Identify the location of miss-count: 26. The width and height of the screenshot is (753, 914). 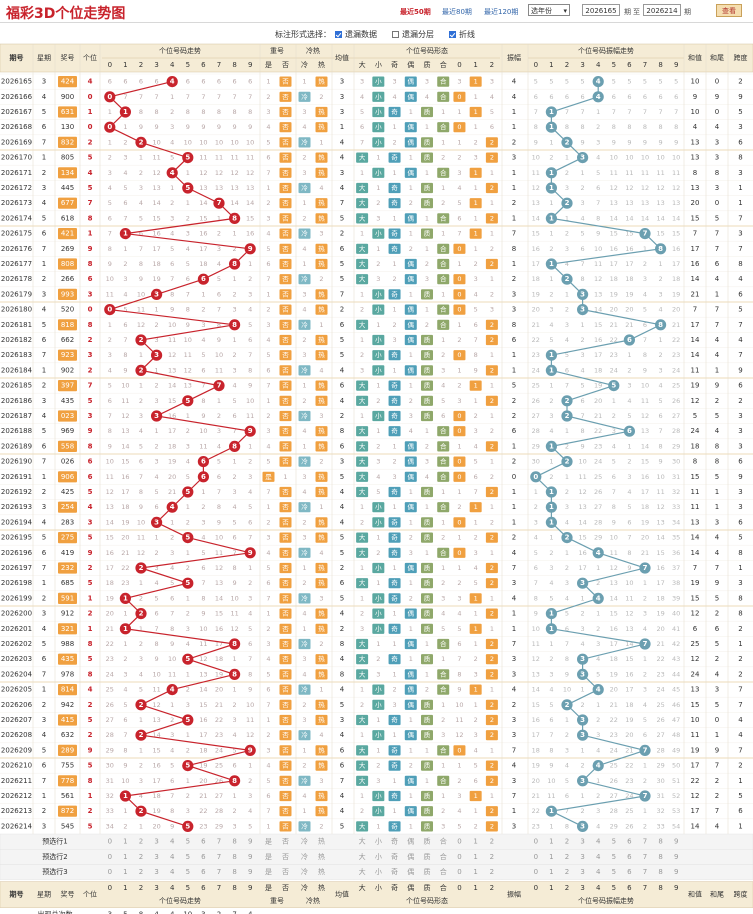
(110, 705).